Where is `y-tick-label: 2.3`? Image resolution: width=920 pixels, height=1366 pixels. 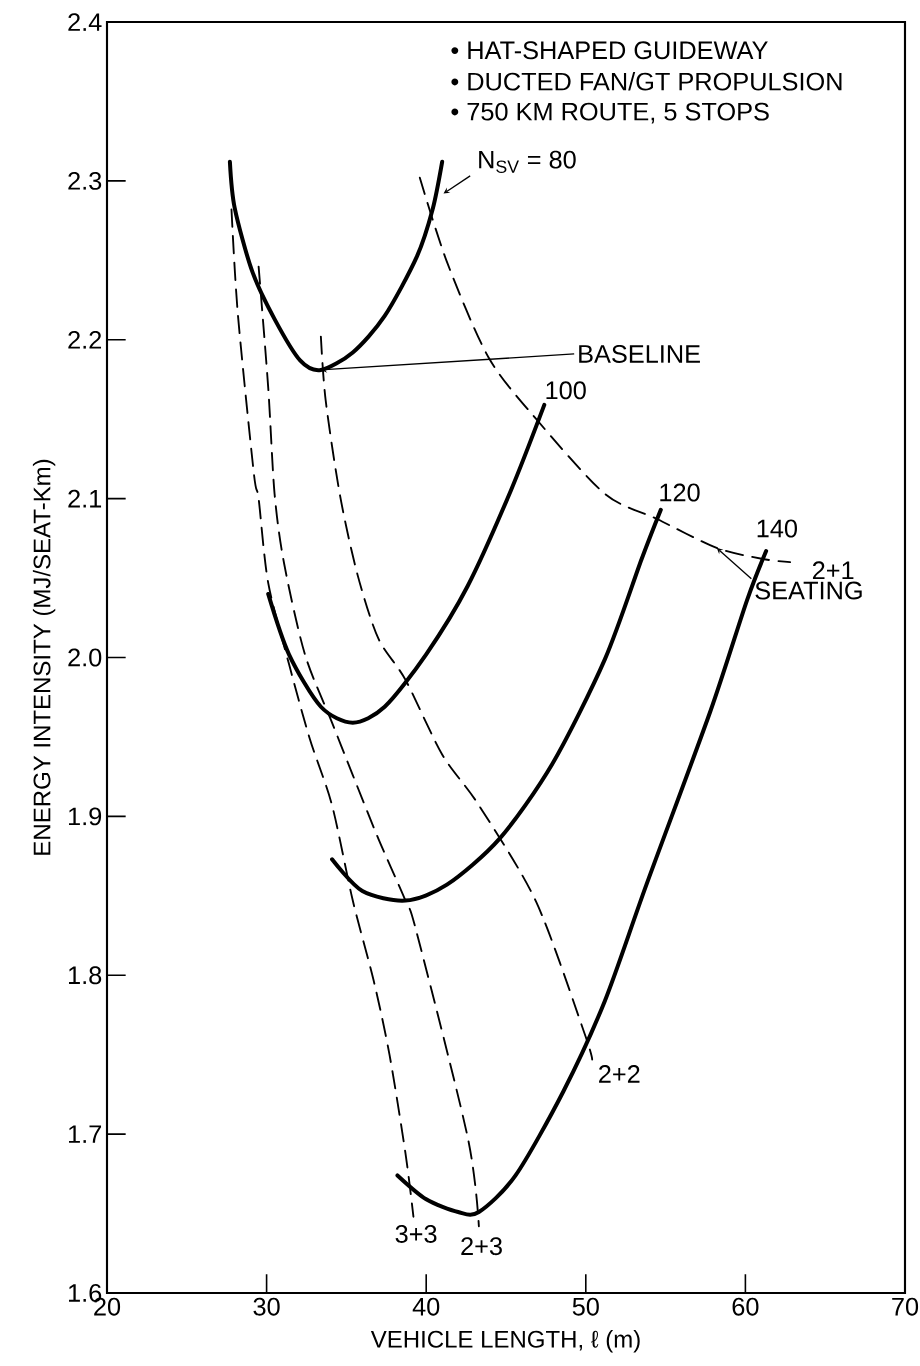 y-tick-label: 2.3 is located at coordinates (85, 180).